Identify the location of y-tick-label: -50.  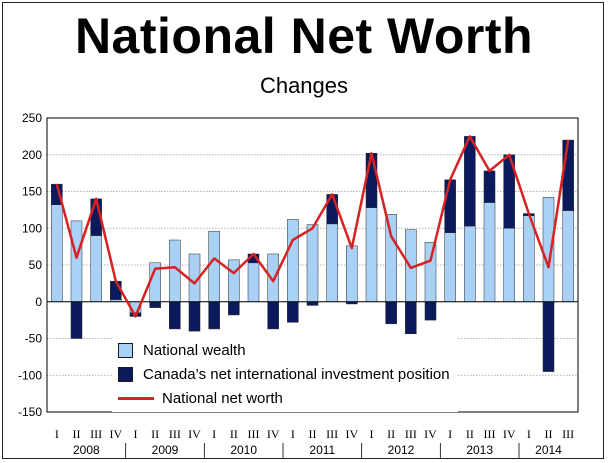
(34, 339).